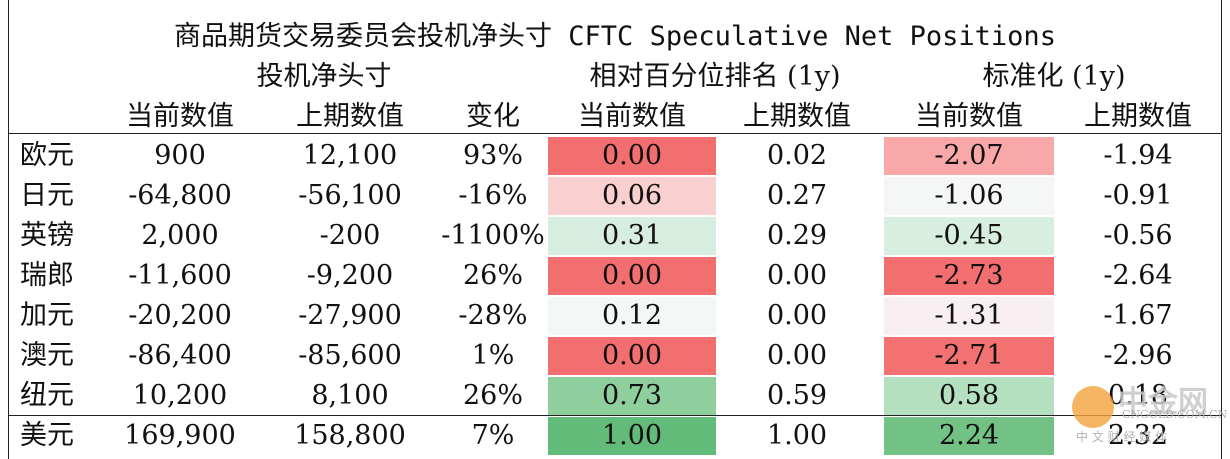 The image size is (1230, 459). I want to click on cell: 2,000, so click(180, 235).